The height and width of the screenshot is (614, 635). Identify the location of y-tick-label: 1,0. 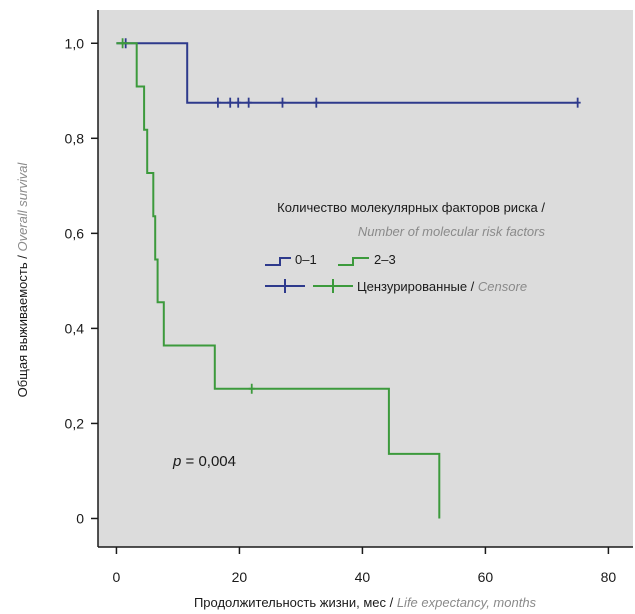
(75, 43).